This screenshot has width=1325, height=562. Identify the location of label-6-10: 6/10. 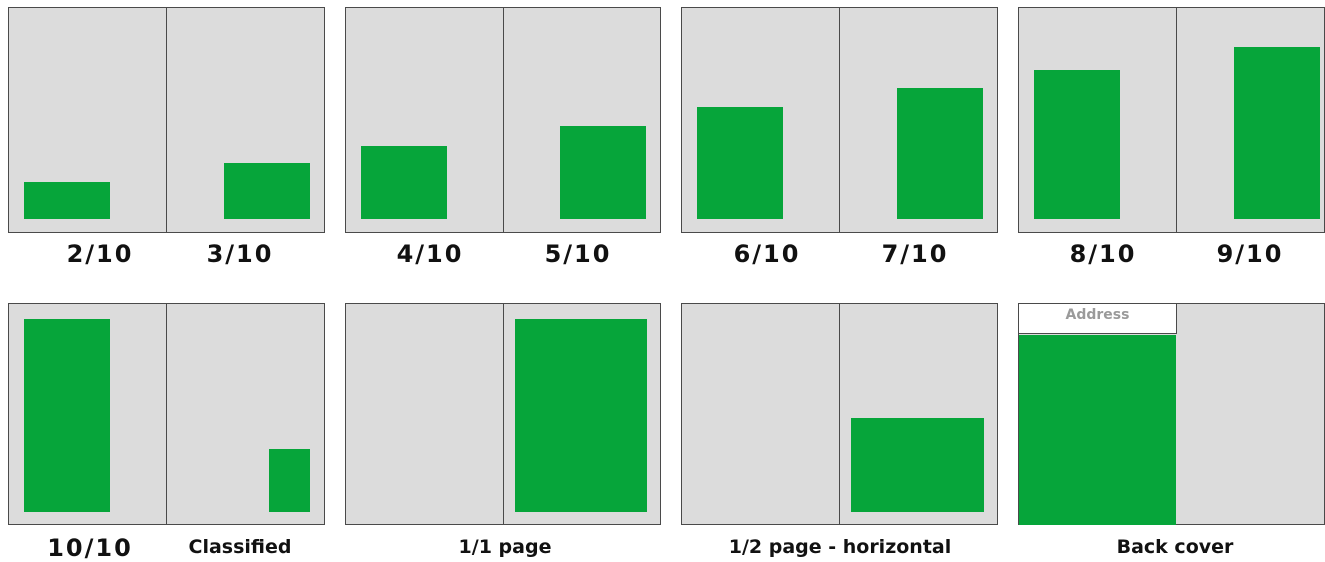
(767, 254).